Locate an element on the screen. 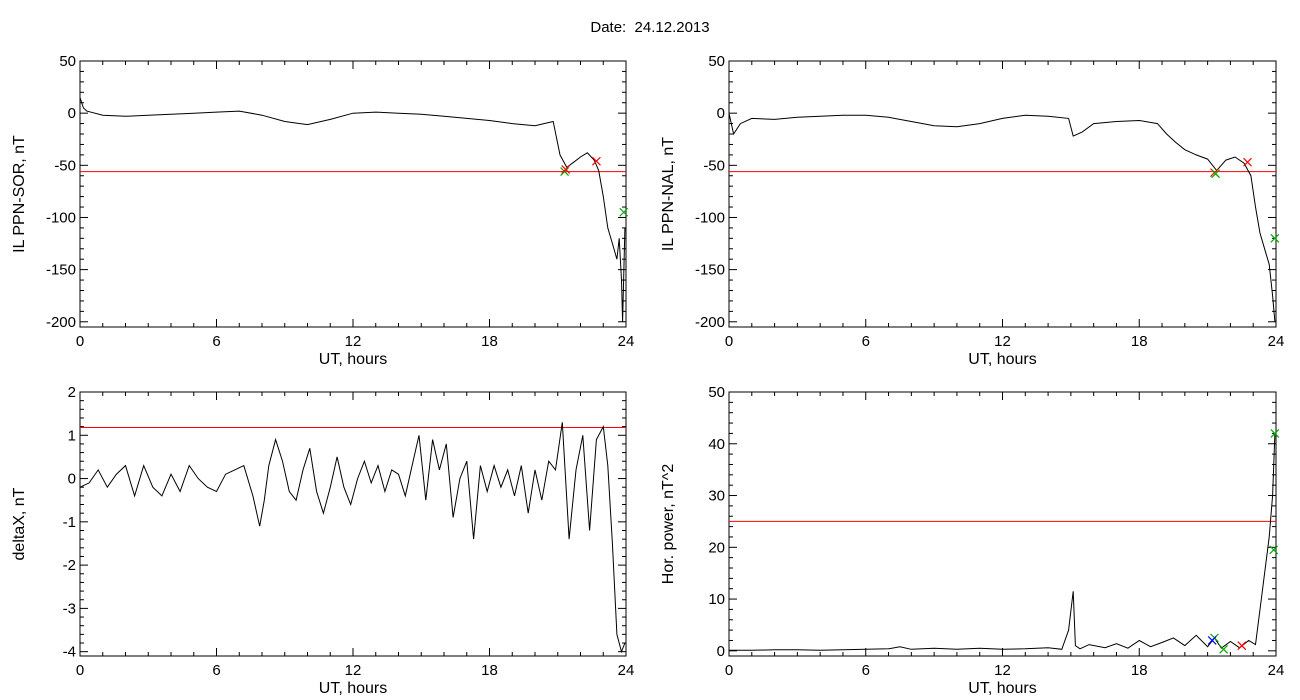 The height and width of the screenshot is (700, 1300). y-tick-label: 40 is located at coordinates (716, 444).